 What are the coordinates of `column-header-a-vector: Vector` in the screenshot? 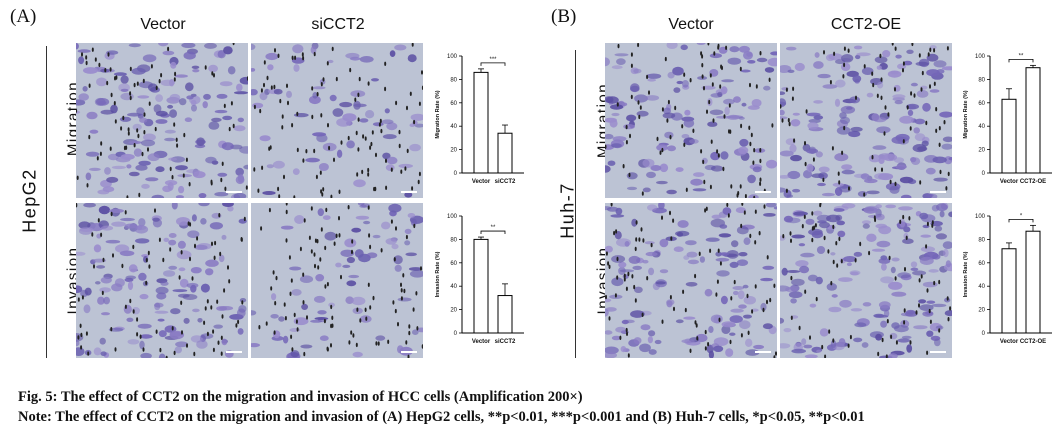 It's located at (163, 24).